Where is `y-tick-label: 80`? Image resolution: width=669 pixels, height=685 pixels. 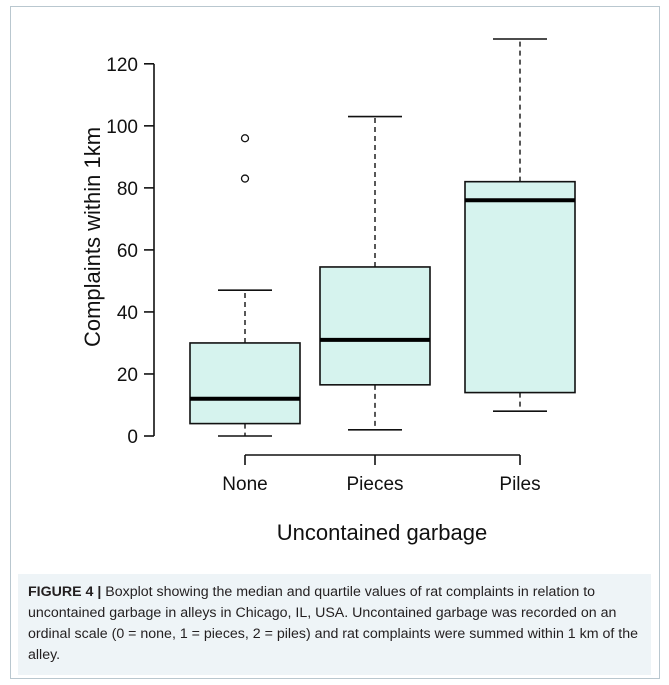 y-tick-label: 80 is located at coordinates (127, 189).